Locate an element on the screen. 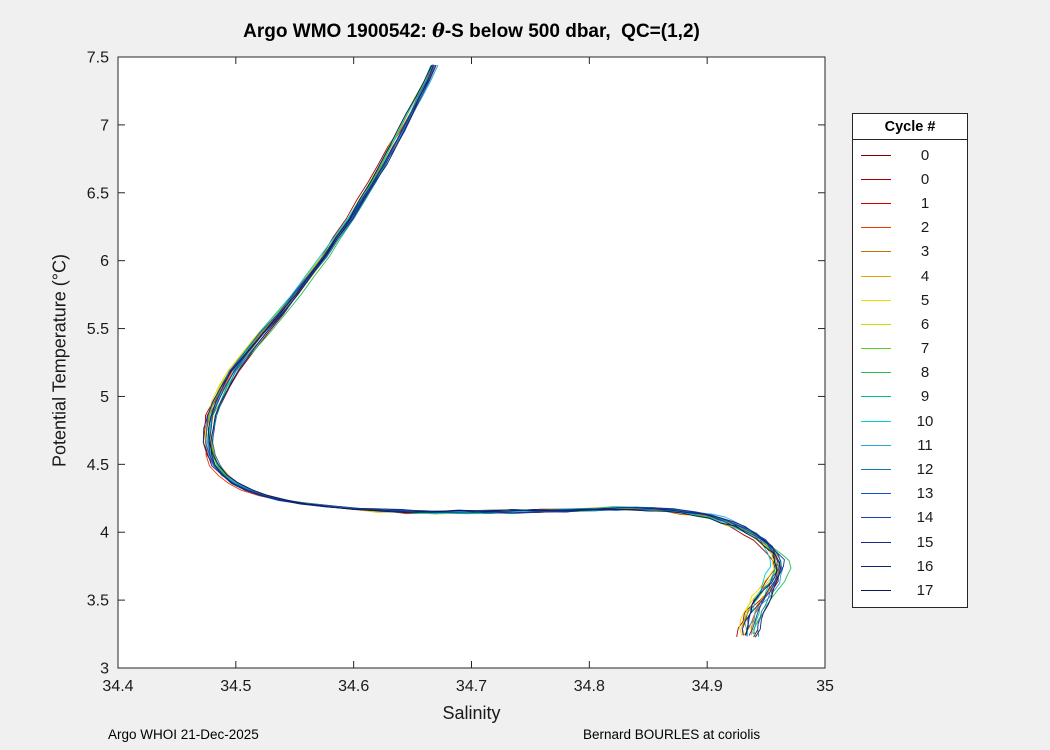 The image size is (1050, 750). legend-entry-label: 12 is located at coordinates (925, 470).